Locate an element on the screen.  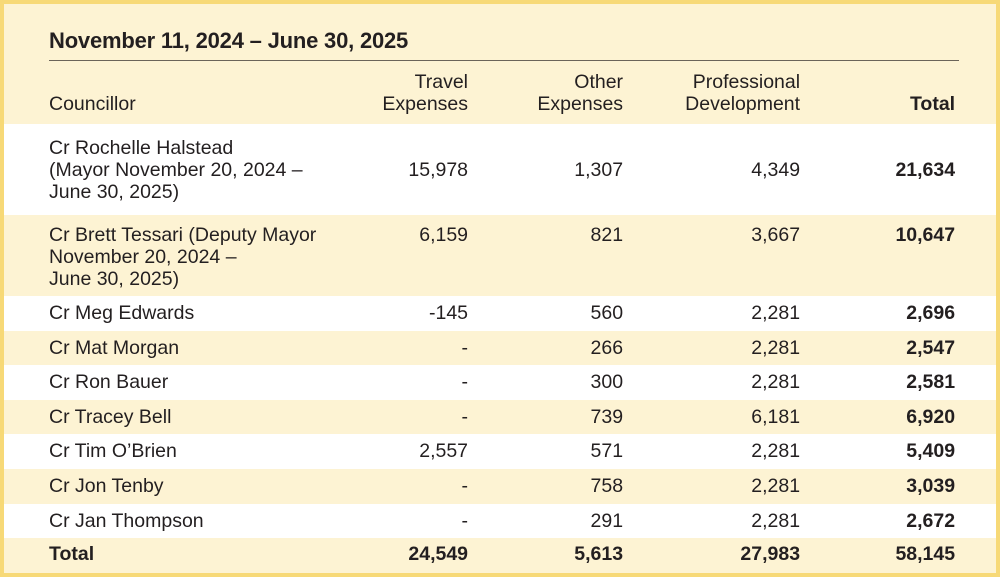
total-cell: 2,672 is located at coordinates (931, 520).